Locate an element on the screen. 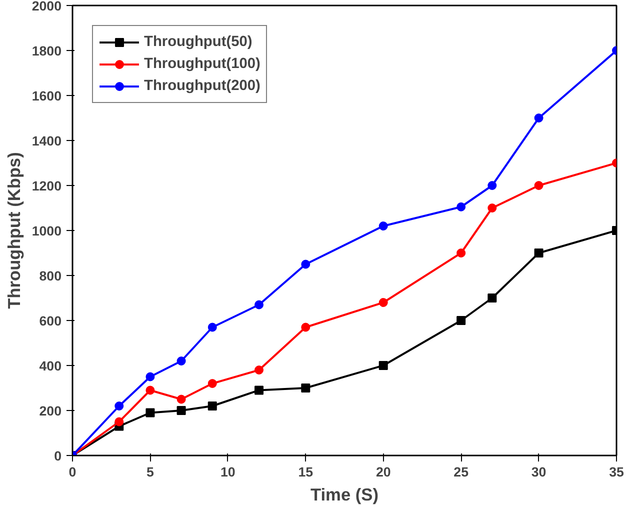 The height and width of the screenshot is (507, 628). y-tick-label: 200 is located at coordinates (50, 411).